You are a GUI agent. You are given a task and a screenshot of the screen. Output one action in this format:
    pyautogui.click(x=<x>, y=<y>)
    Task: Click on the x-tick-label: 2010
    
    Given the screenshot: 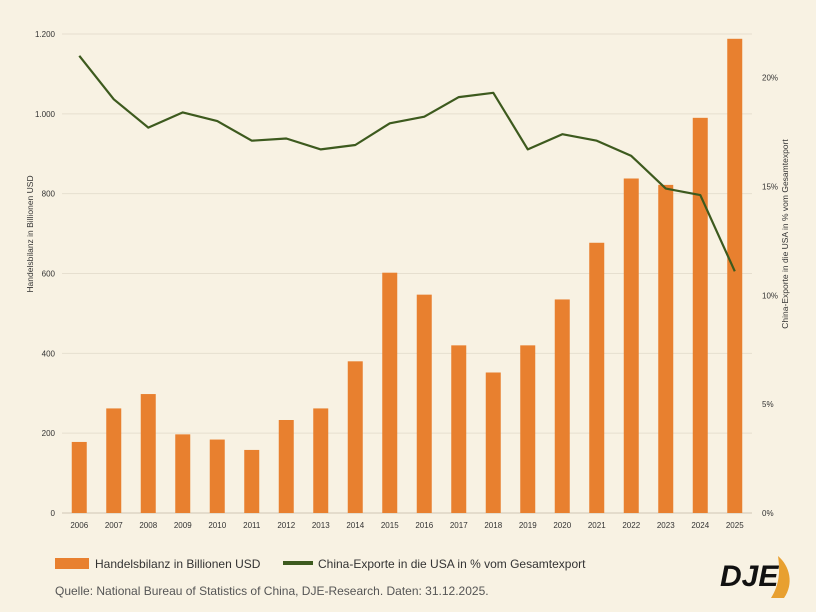 What is the action you would take?
    pyautogui.click(x=217, y=525)
    